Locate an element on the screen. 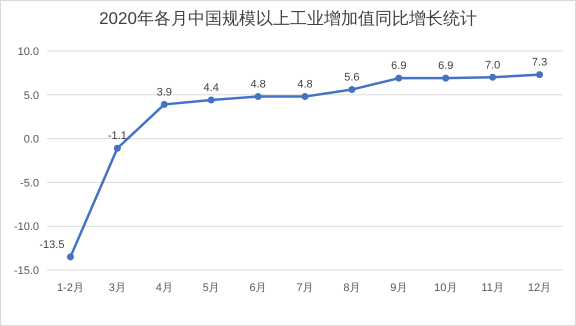 This screenshot has height=326, width=576. x-tick-label: 1-2月 is located at coordinates (70, 288).